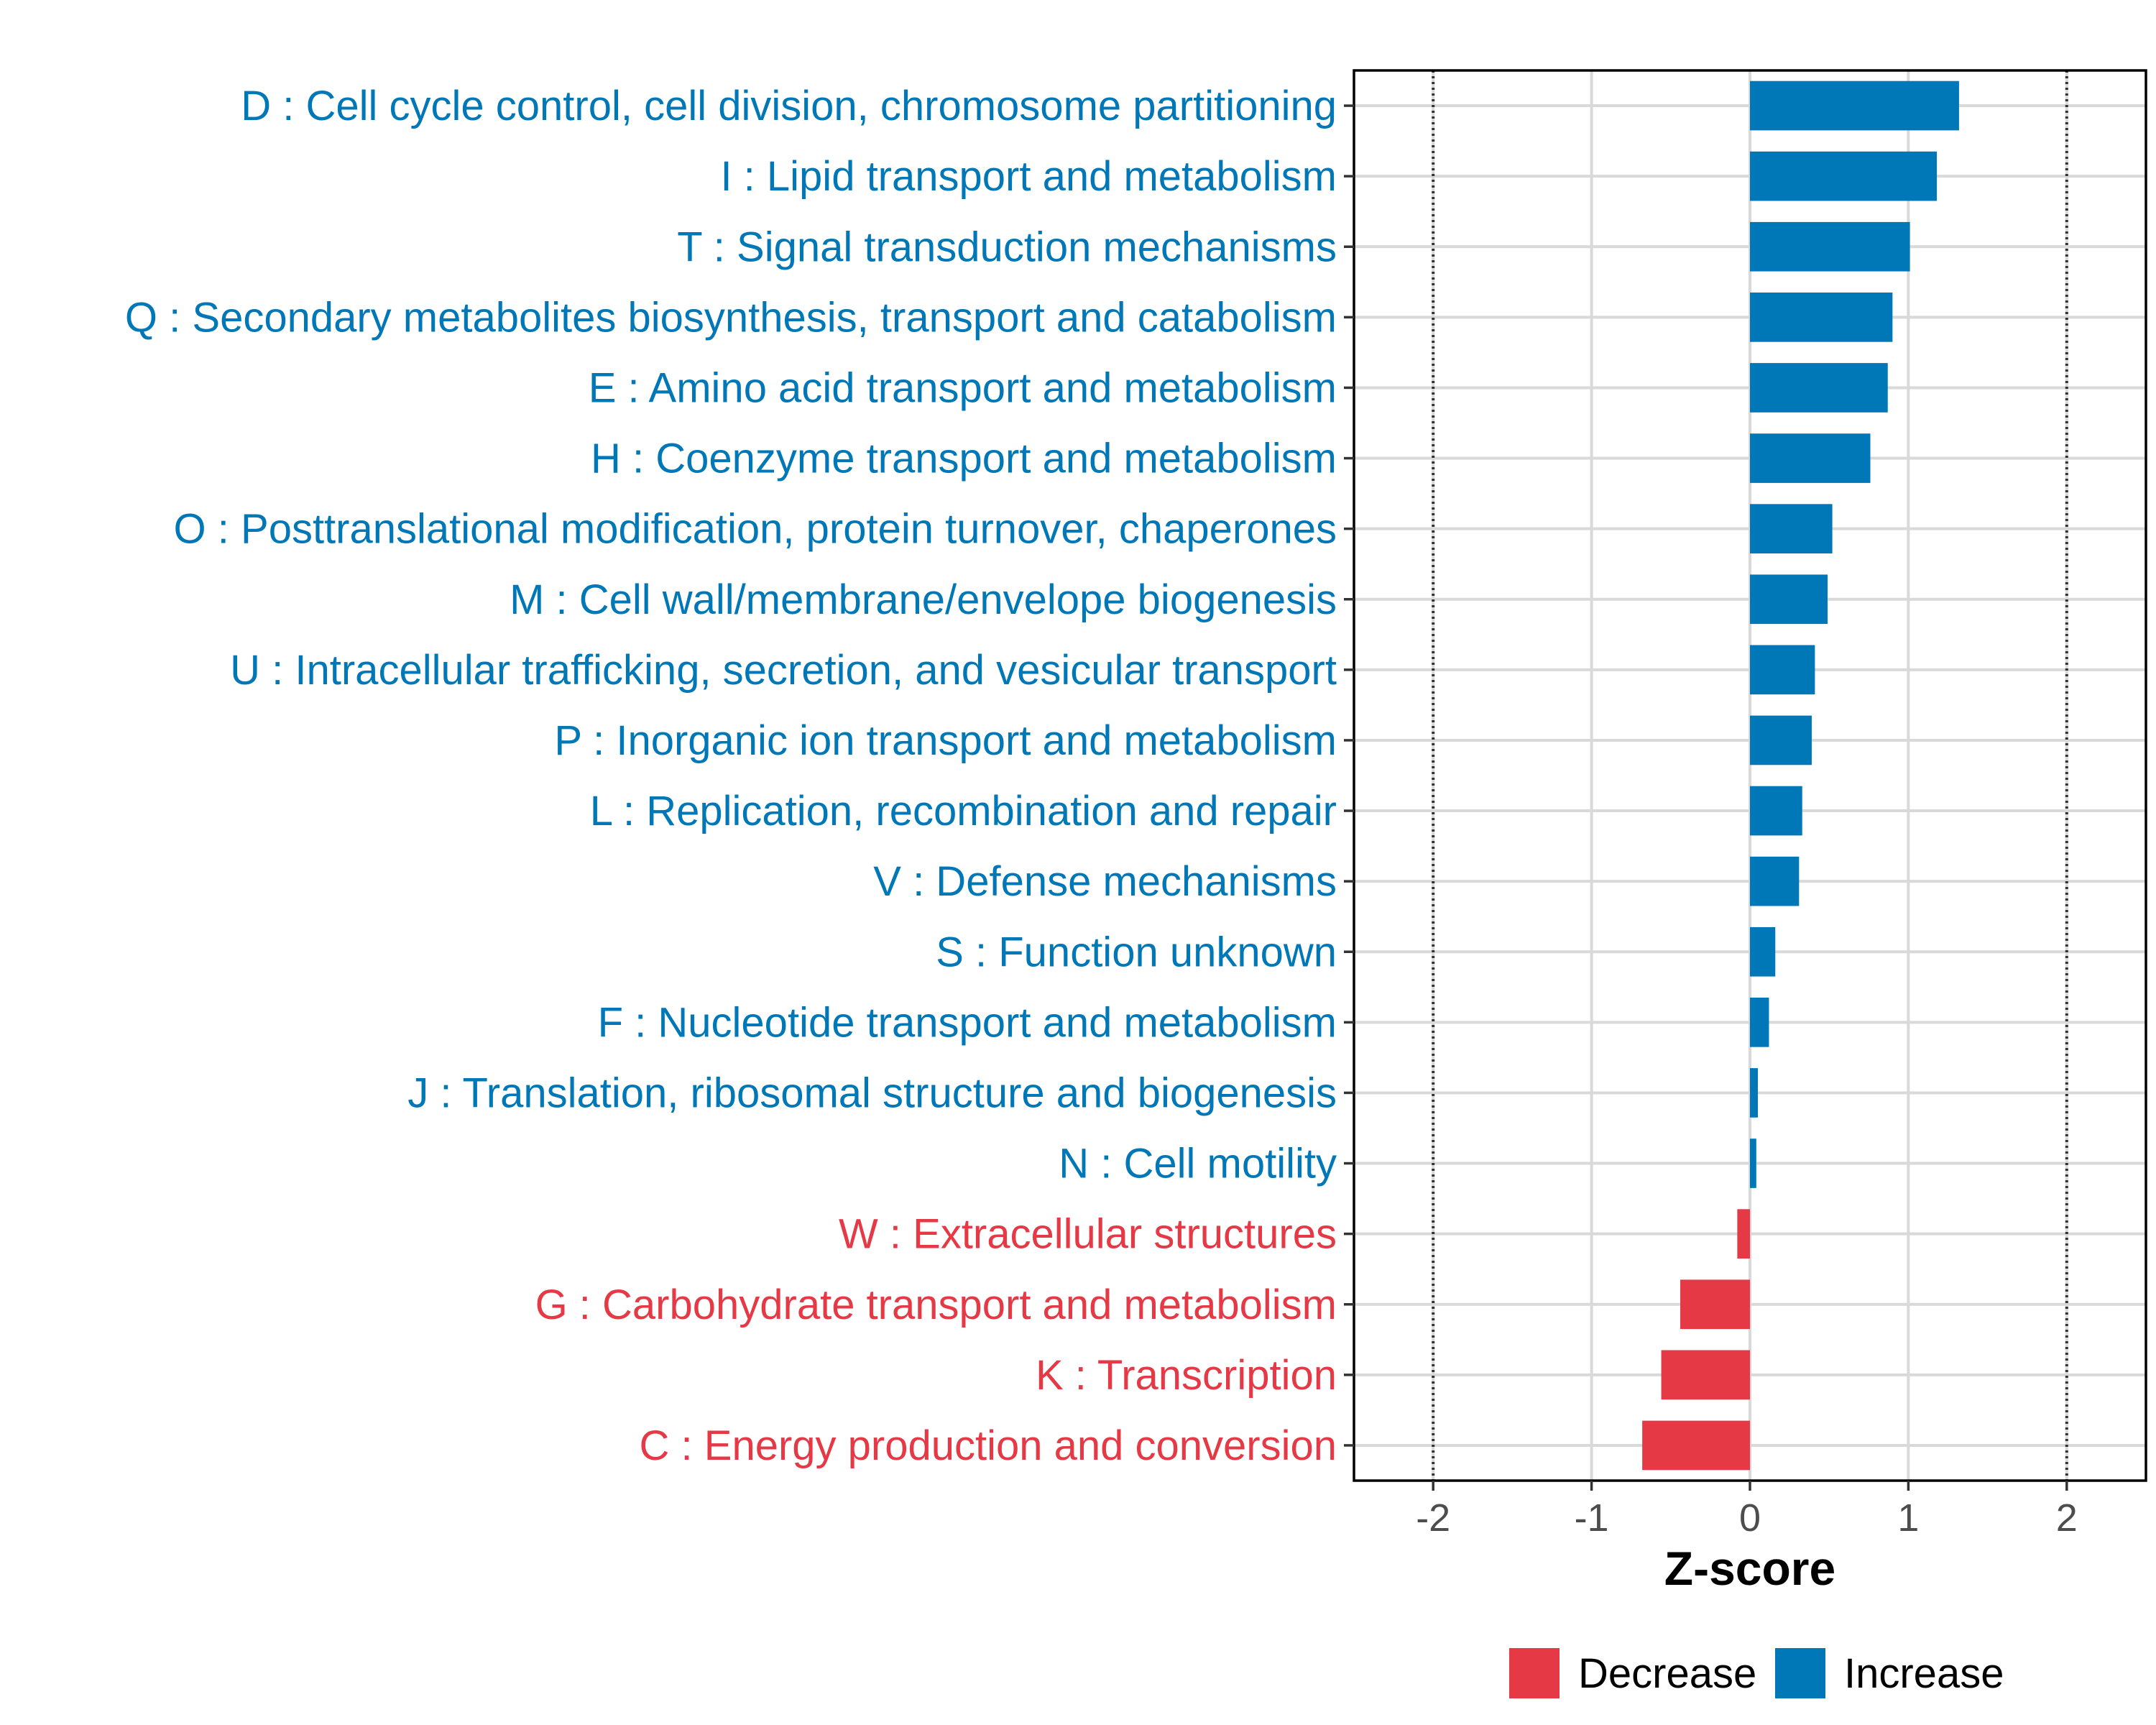 This screenshot has width=2156, height=1725. Describe the element at coordinates (1088, 1234) in the screenshot. I see `category-label-16: W : Extracellular structures` at that location.